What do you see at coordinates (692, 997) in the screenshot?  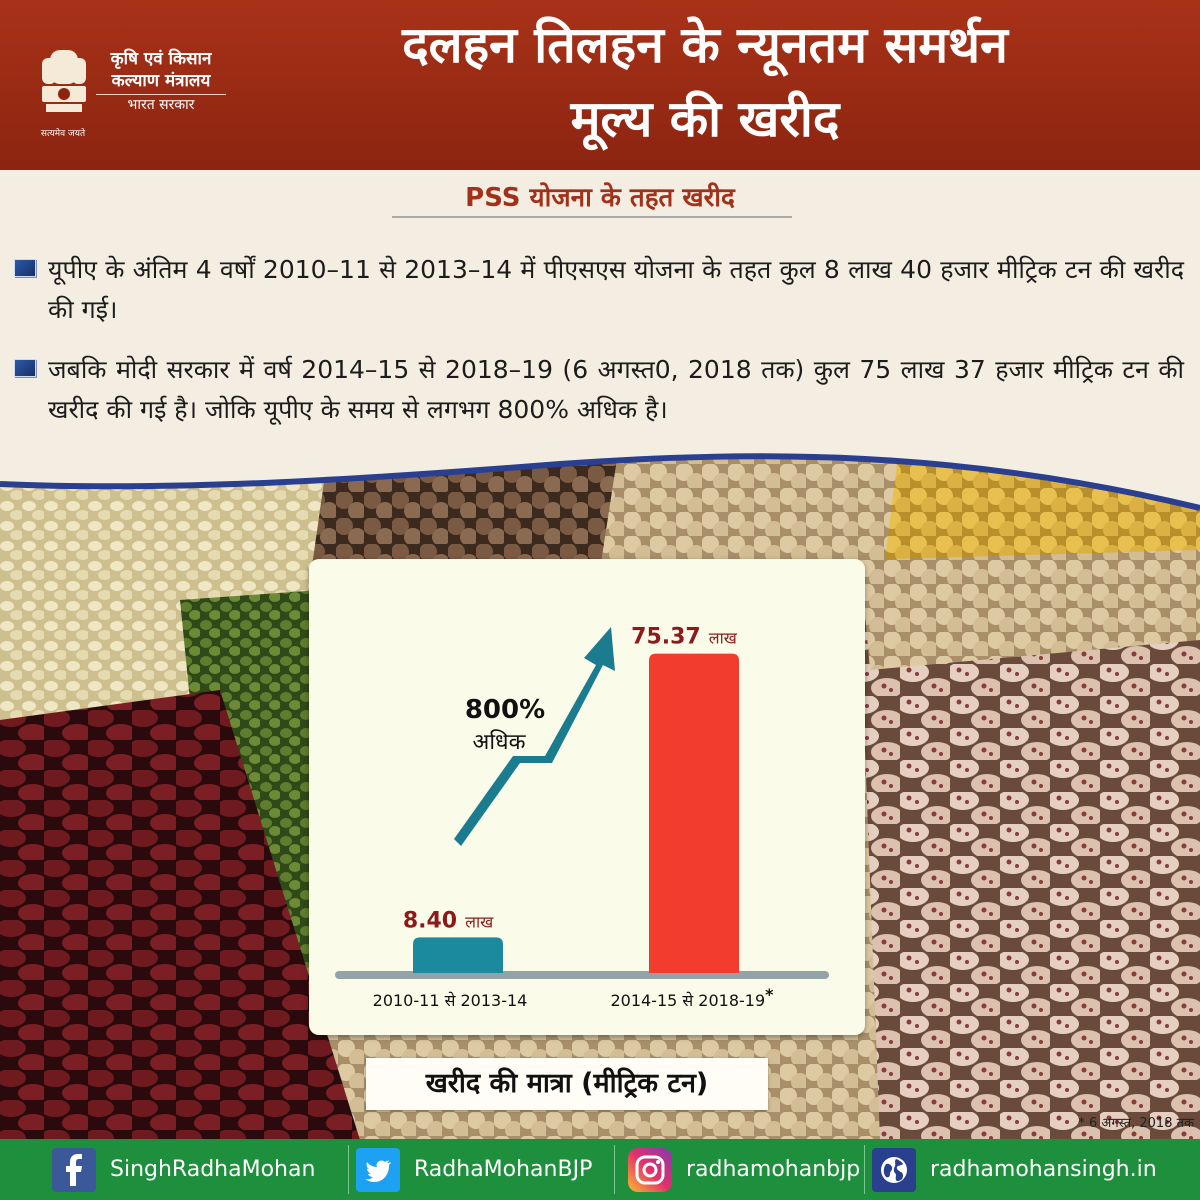 I see `x-tick-label: 2014-15 से 2018-19*` at bounding box center [692, 997].